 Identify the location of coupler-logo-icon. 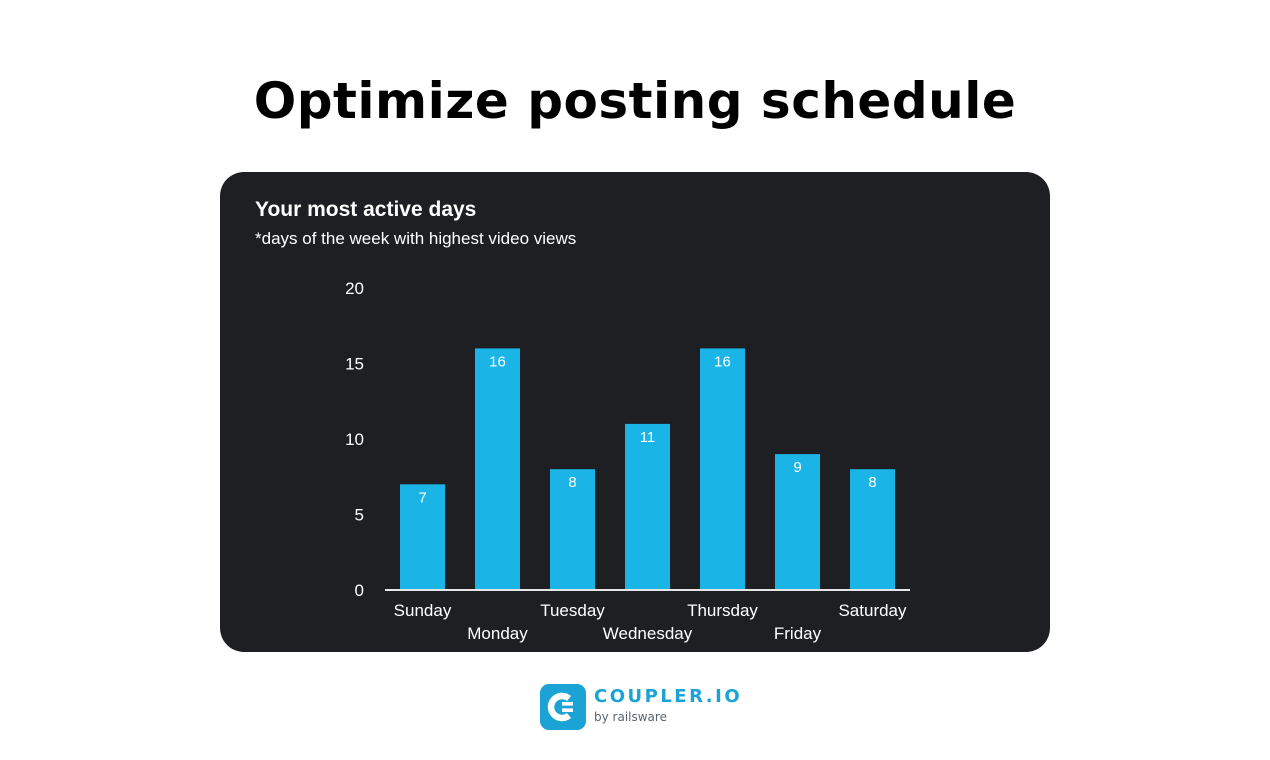
(563, 707).